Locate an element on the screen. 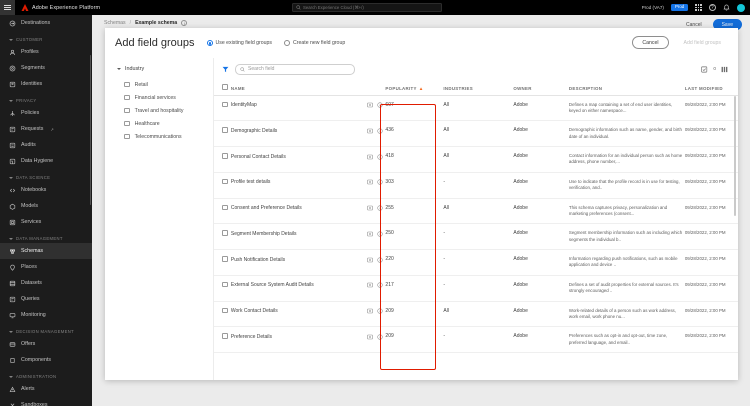  sidebar-item-monitoring: Monitoring is located at coordinates (46, 315).